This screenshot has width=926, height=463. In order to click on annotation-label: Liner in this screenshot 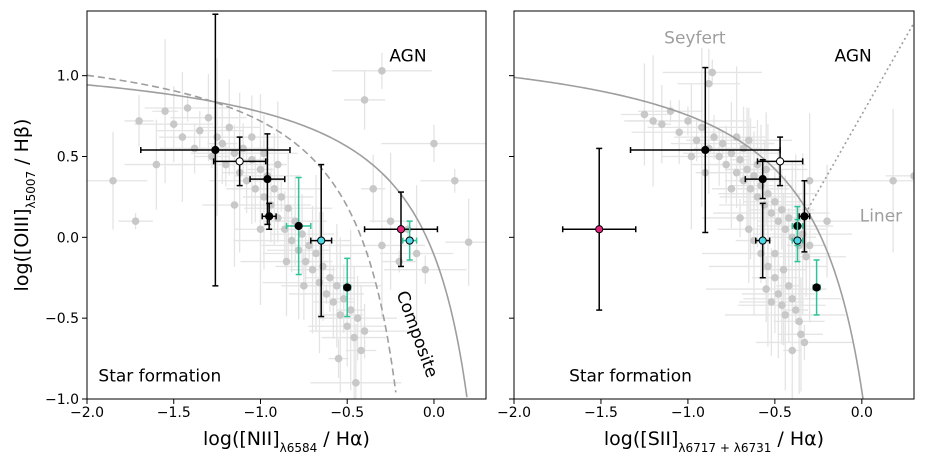, I will do `click(881, 216)`.